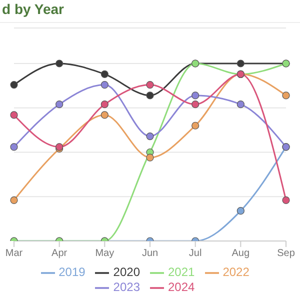  What do you see at coordinates (104, 254) in the screenshot?
I see `x-tick-label: May` at bounding box center [104, 254].